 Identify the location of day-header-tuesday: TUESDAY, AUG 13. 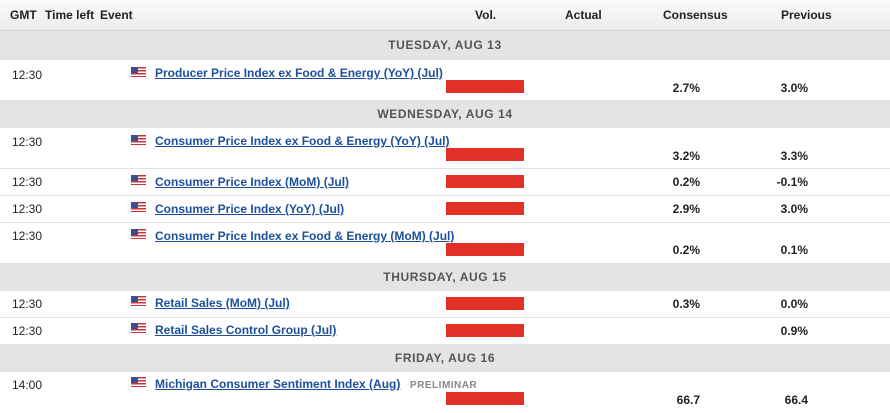
(445, 46).